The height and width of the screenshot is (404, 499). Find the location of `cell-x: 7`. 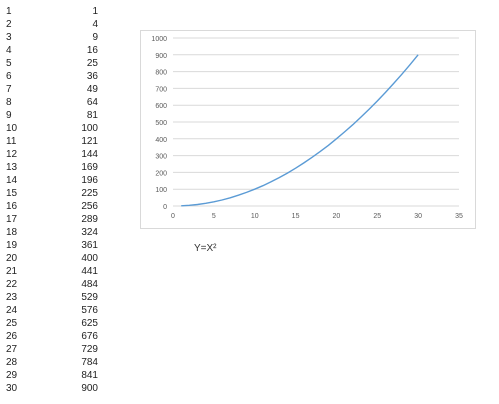

cell-x: 7 is located at coordinates (9, 89).